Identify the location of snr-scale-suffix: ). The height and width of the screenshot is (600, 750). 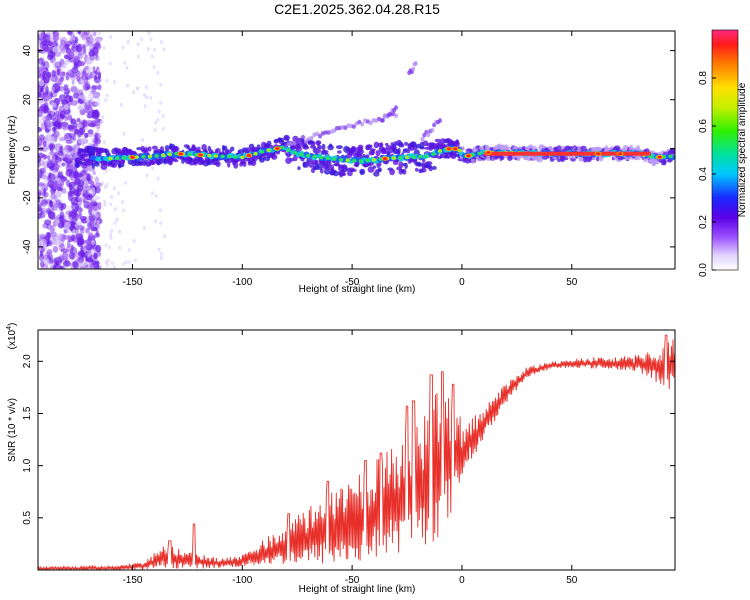
(12, 324).